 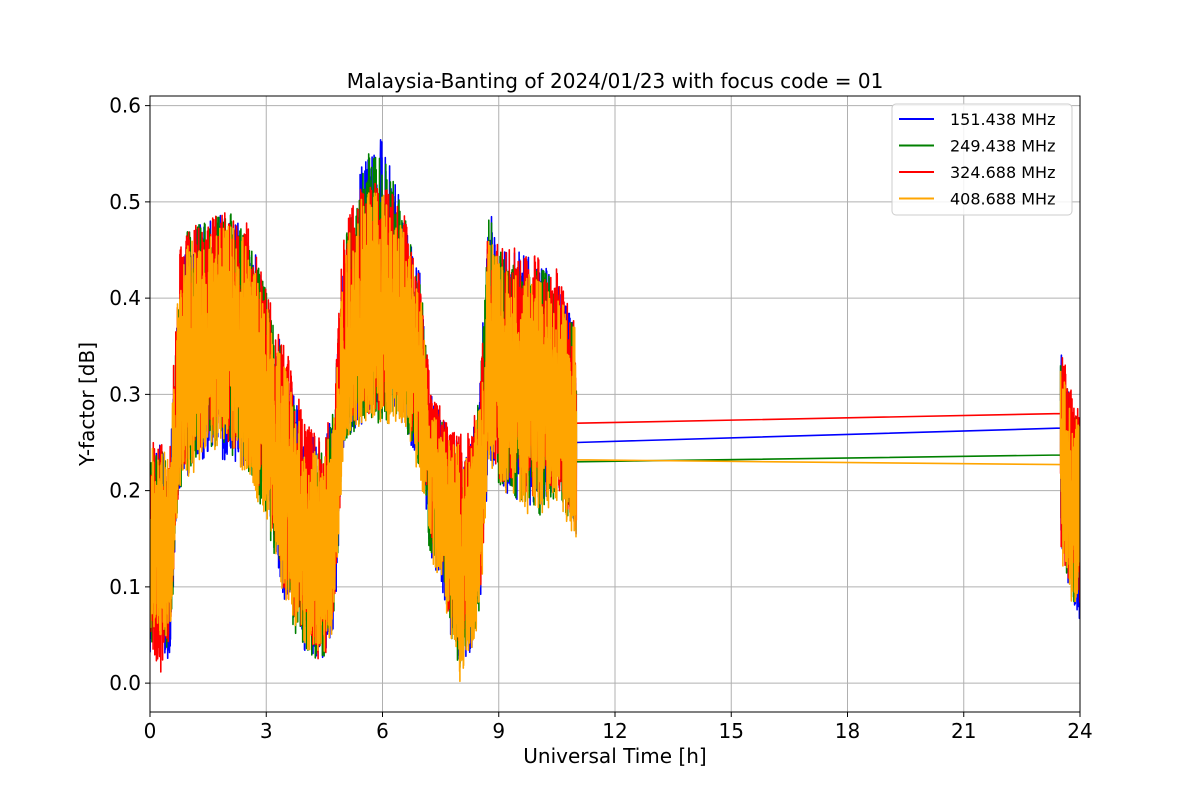 I want to click on legend-label: 408.688 MHz, so click(x=1002, y=199).